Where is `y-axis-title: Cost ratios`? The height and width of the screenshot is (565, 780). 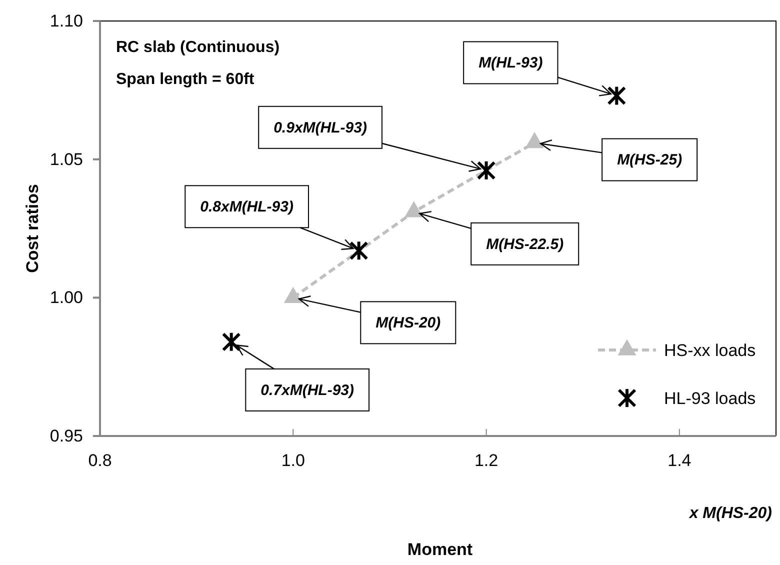 y-axis-title: Cost ratios is located at coordinates (32, 228).